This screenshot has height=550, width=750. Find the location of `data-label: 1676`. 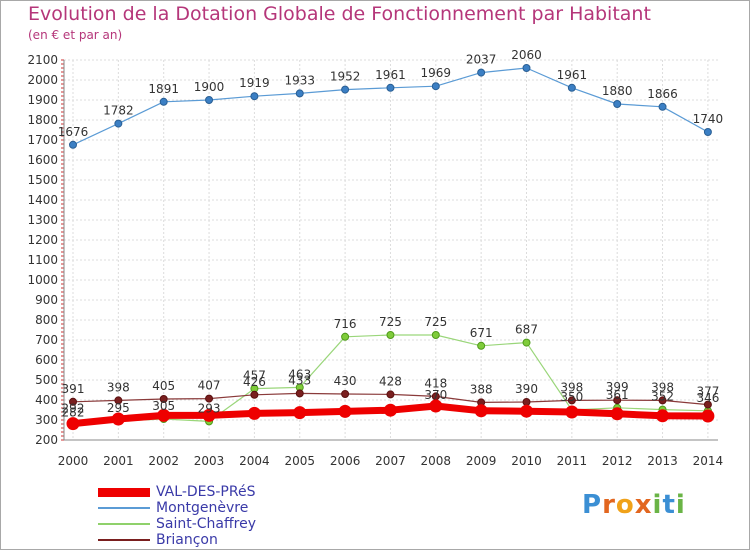

data-label: 1676 is located at coordinates (73, 132).